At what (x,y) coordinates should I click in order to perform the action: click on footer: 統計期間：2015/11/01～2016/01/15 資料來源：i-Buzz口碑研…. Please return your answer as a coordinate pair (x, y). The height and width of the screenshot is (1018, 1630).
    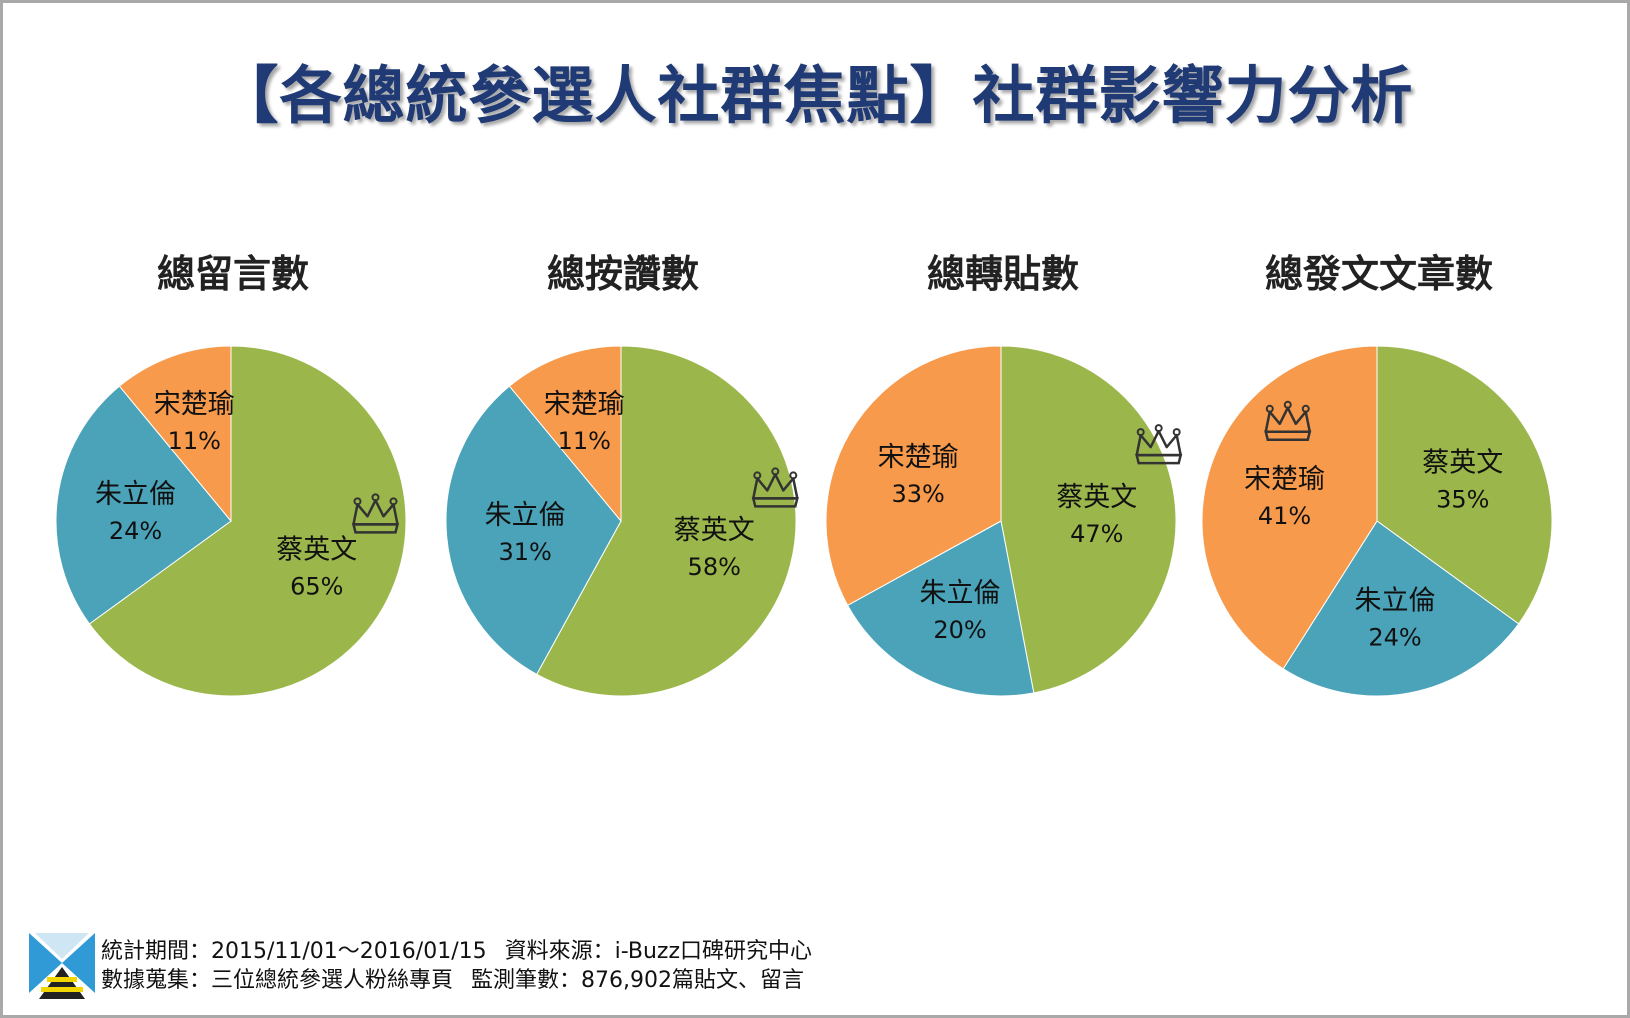
    Looking at the image, I should click on (429, 966).